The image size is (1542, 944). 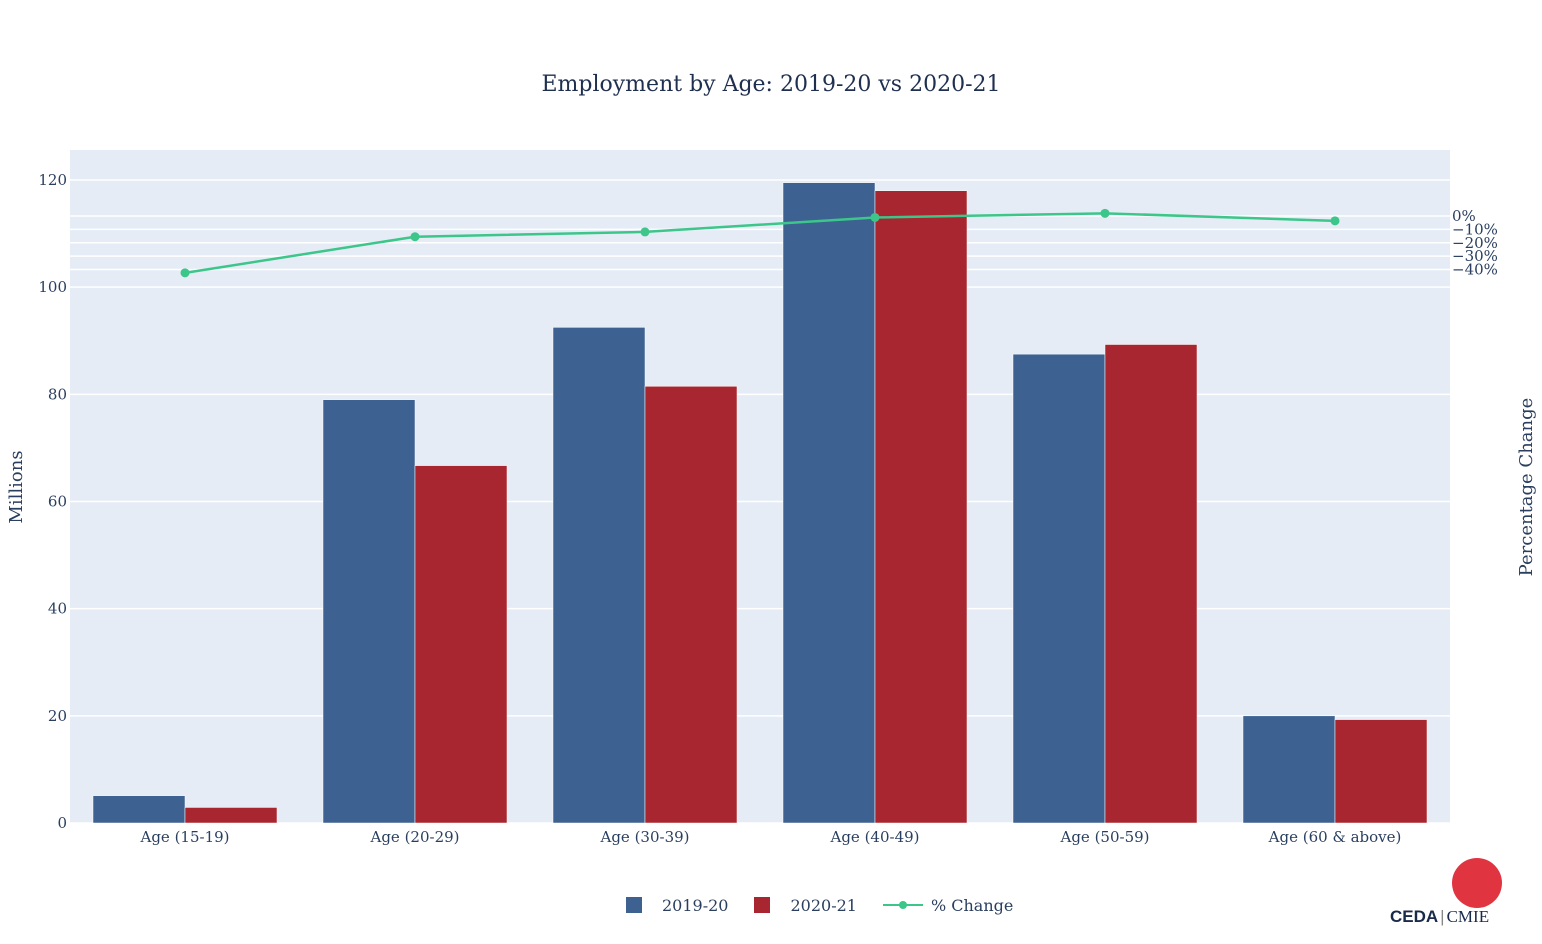 What do you see at coordinates (1104, 837) in the screenshot?
I see `x-tick-label: Age (50-59)` at bounding box center [1104, 837].